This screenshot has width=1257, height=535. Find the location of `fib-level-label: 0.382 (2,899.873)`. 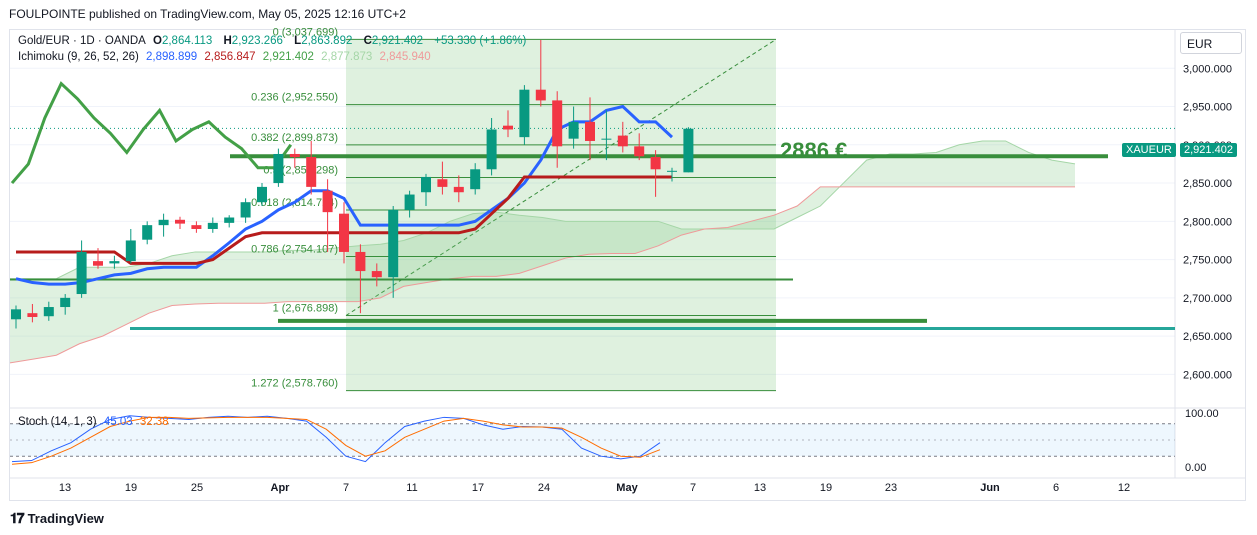

fib-level-label: 0.382 (2,899.873) is located at coordinates (294, 138).